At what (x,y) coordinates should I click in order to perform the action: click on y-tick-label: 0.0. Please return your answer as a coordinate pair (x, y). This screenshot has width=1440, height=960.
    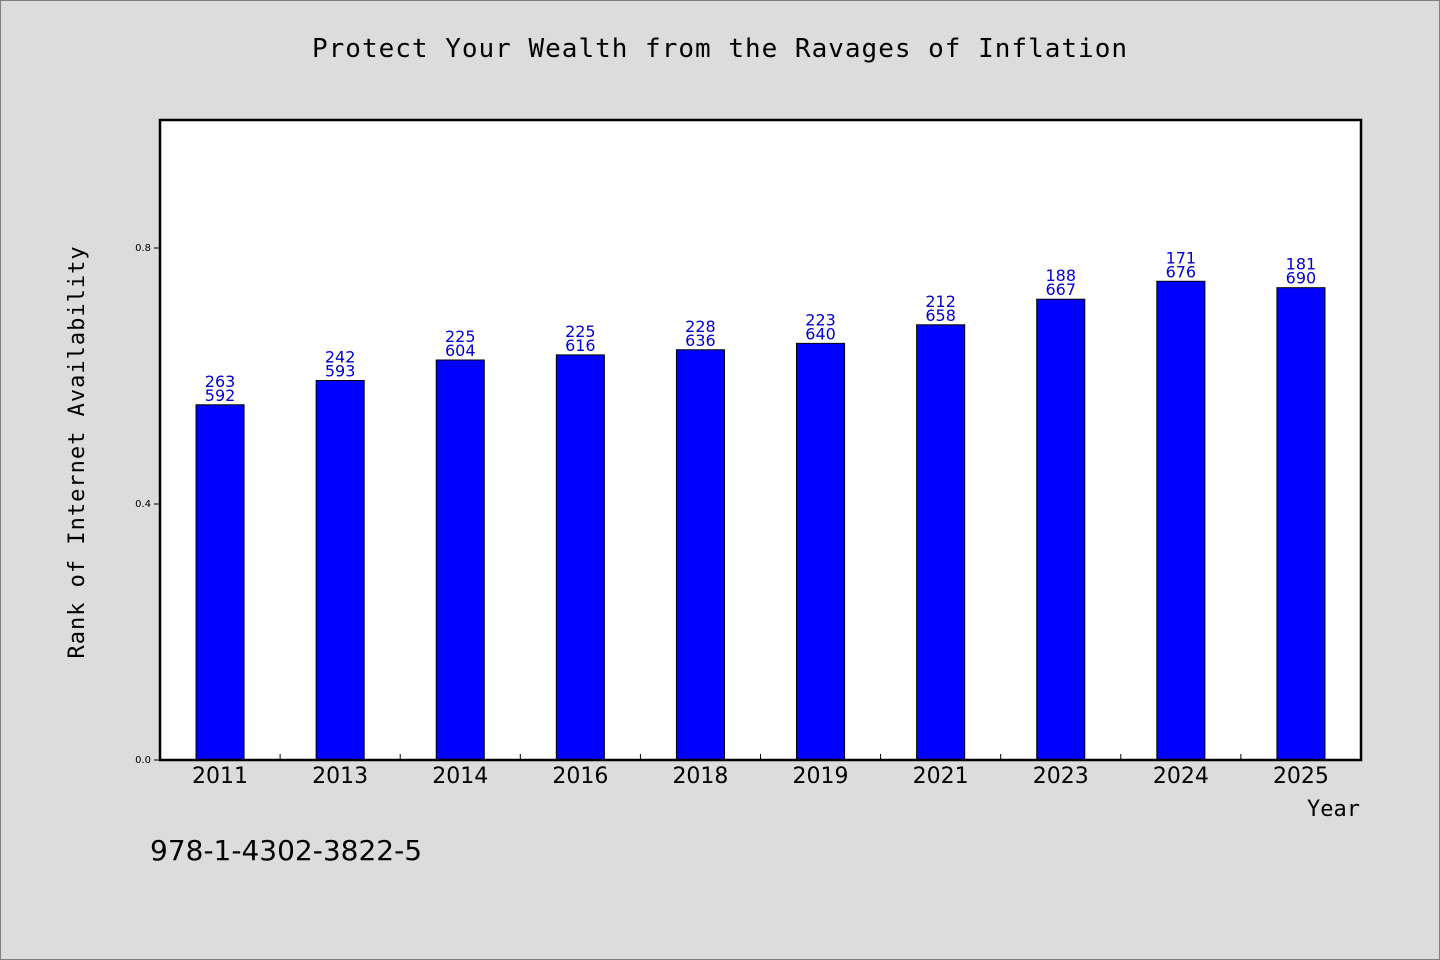
    Looking at the image, I should click on (143, 760).